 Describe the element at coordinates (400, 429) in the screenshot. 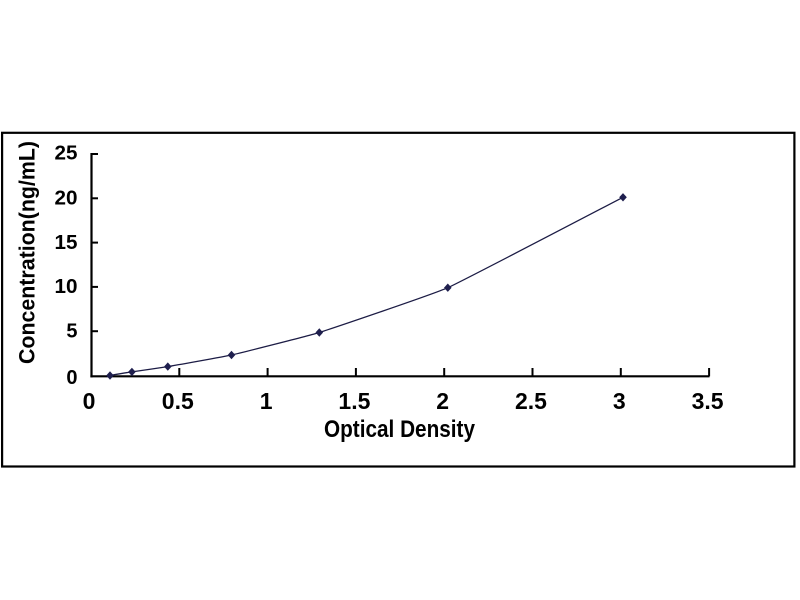

I see `svg-text: Optical Density` at that location.